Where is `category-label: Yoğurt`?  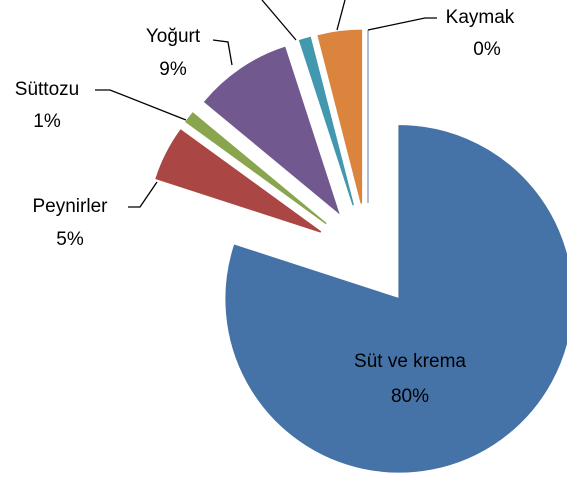
category-label: Yoğurt is located at coordinates (173, 36).